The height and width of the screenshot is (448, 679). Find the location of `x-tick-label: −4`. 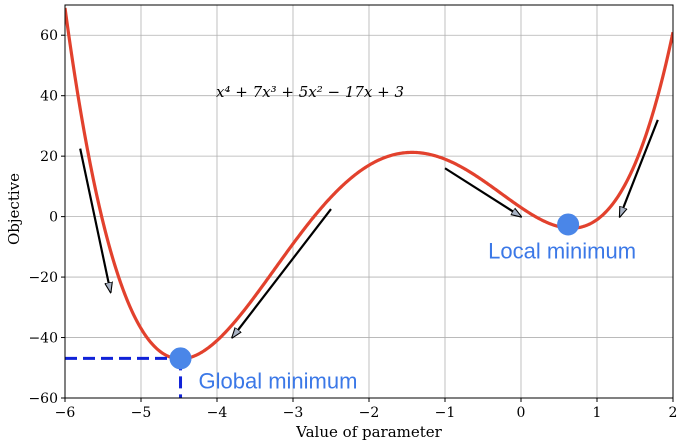

x-tick-label: −4 is located at coordinates (217, 413).